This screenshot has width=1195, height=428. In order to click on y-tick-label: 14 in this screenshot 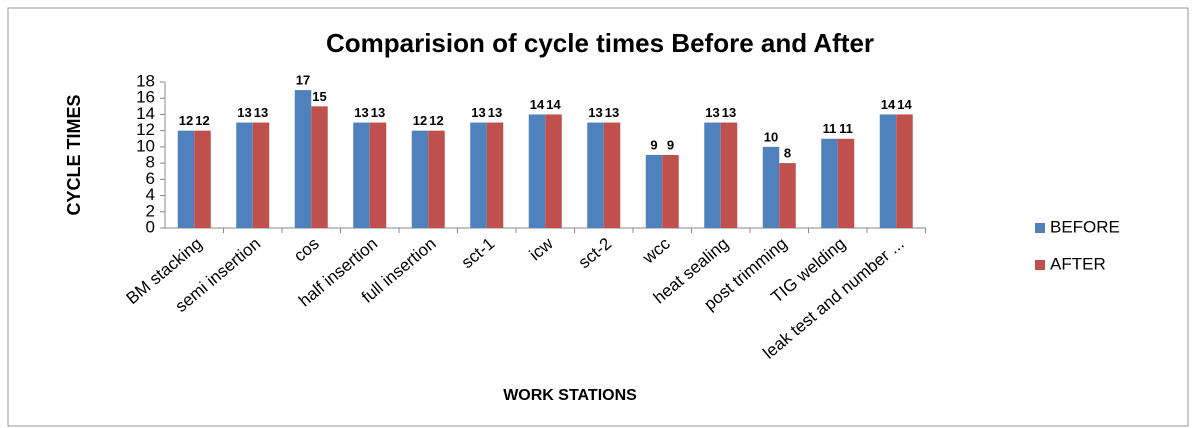, I will do `click(145, 113)`.